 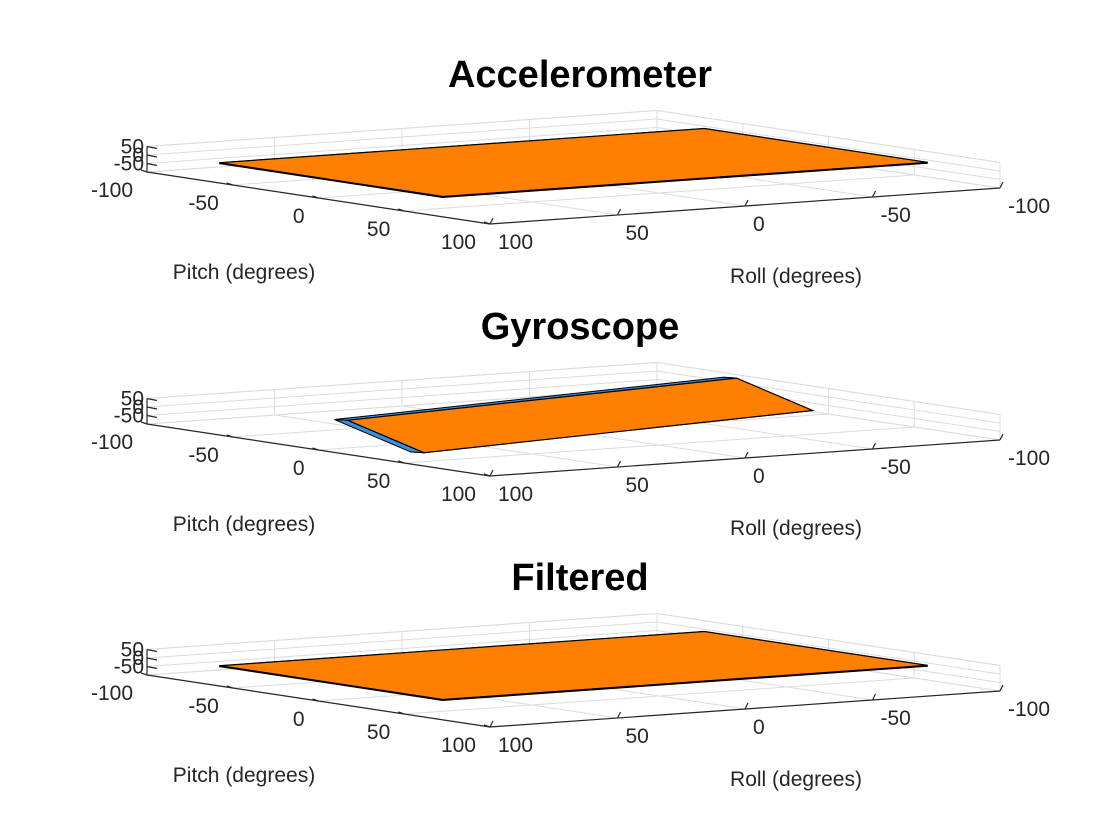 What do you see at coordinates (580, 327) in the screenshot?
I see `subplot-title: Gyroscope` at bounding box center [580, 327].